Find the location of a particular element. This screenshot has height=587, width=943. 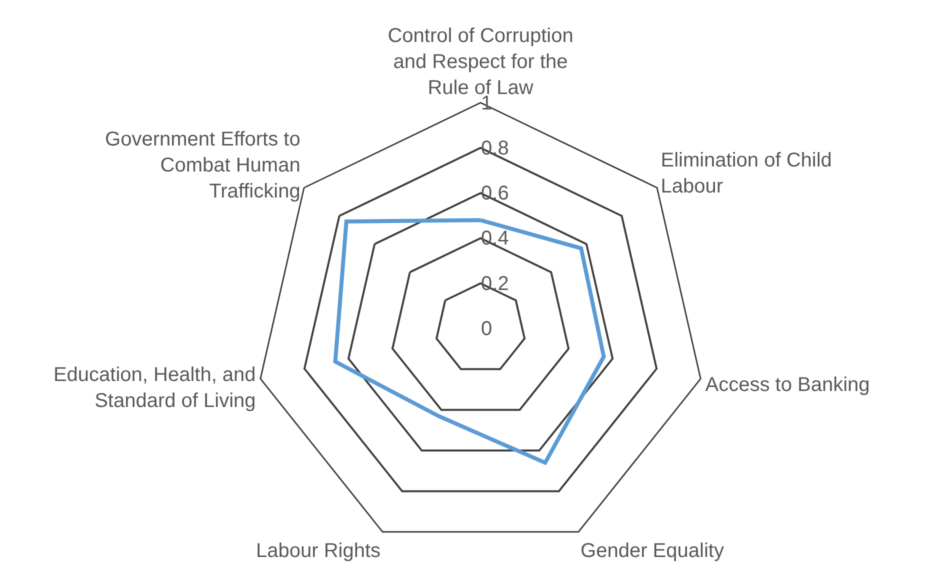

spoke-label: Access to Banking is located at coordinates (787, 385).